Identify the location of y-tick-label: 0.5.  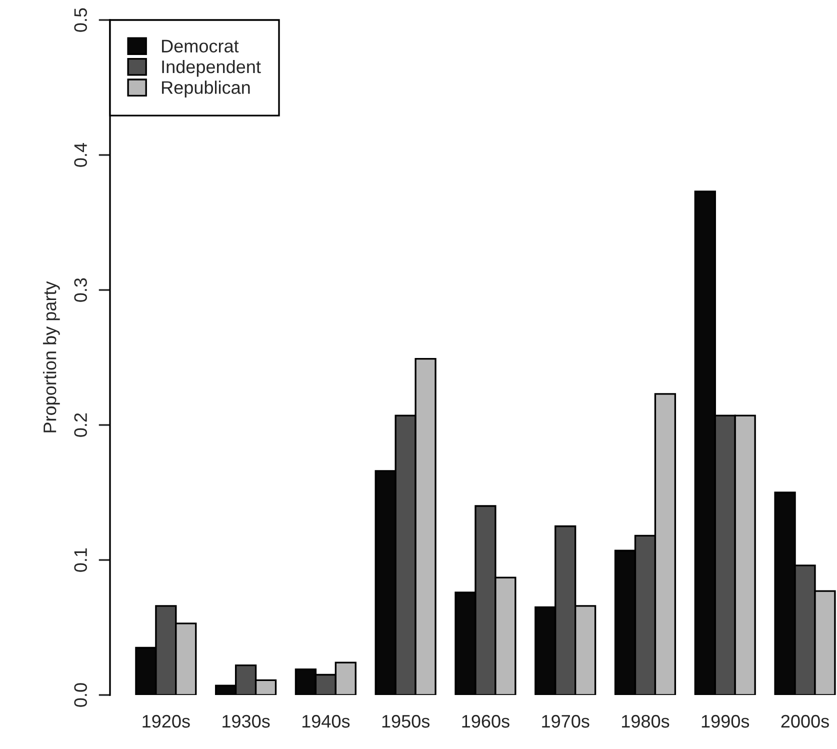
(80, 20).